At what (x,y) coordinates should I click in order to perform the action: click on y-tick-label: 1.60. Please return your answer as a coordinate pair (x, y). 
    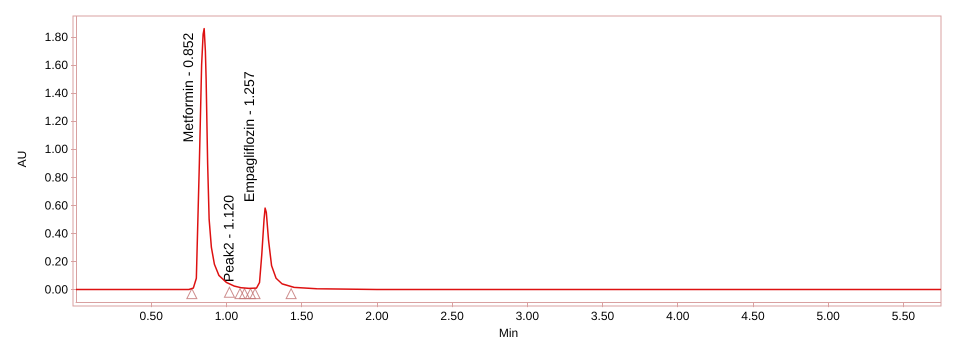
    Looking at the image, I should click on (56, 65).